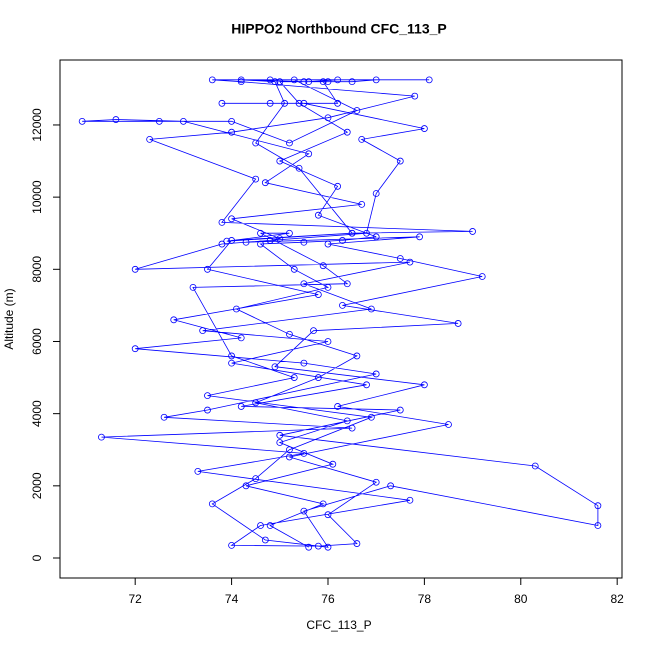 This screenshot has width=650, height=650. I want to click on y-tick-label: 12000, so click(37, 125).